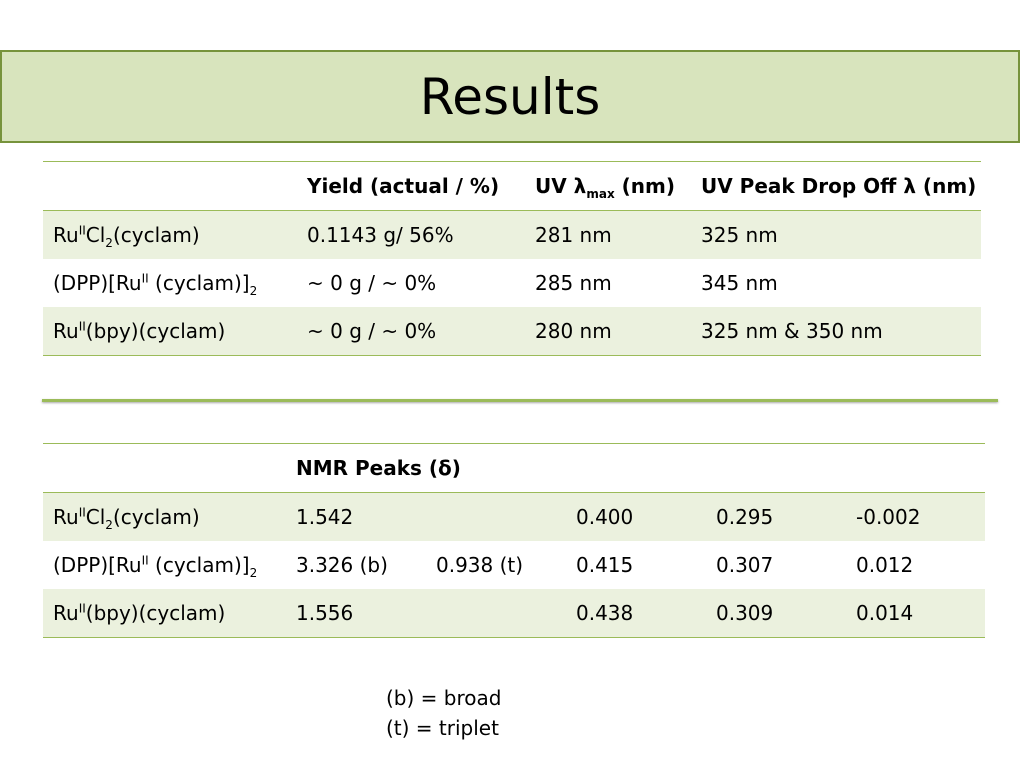 The image size is (1024, 768). Describe the element at coordinates (356, 516) in the screenshot. I see `nmr-peak-cell: 1.542` at that location.